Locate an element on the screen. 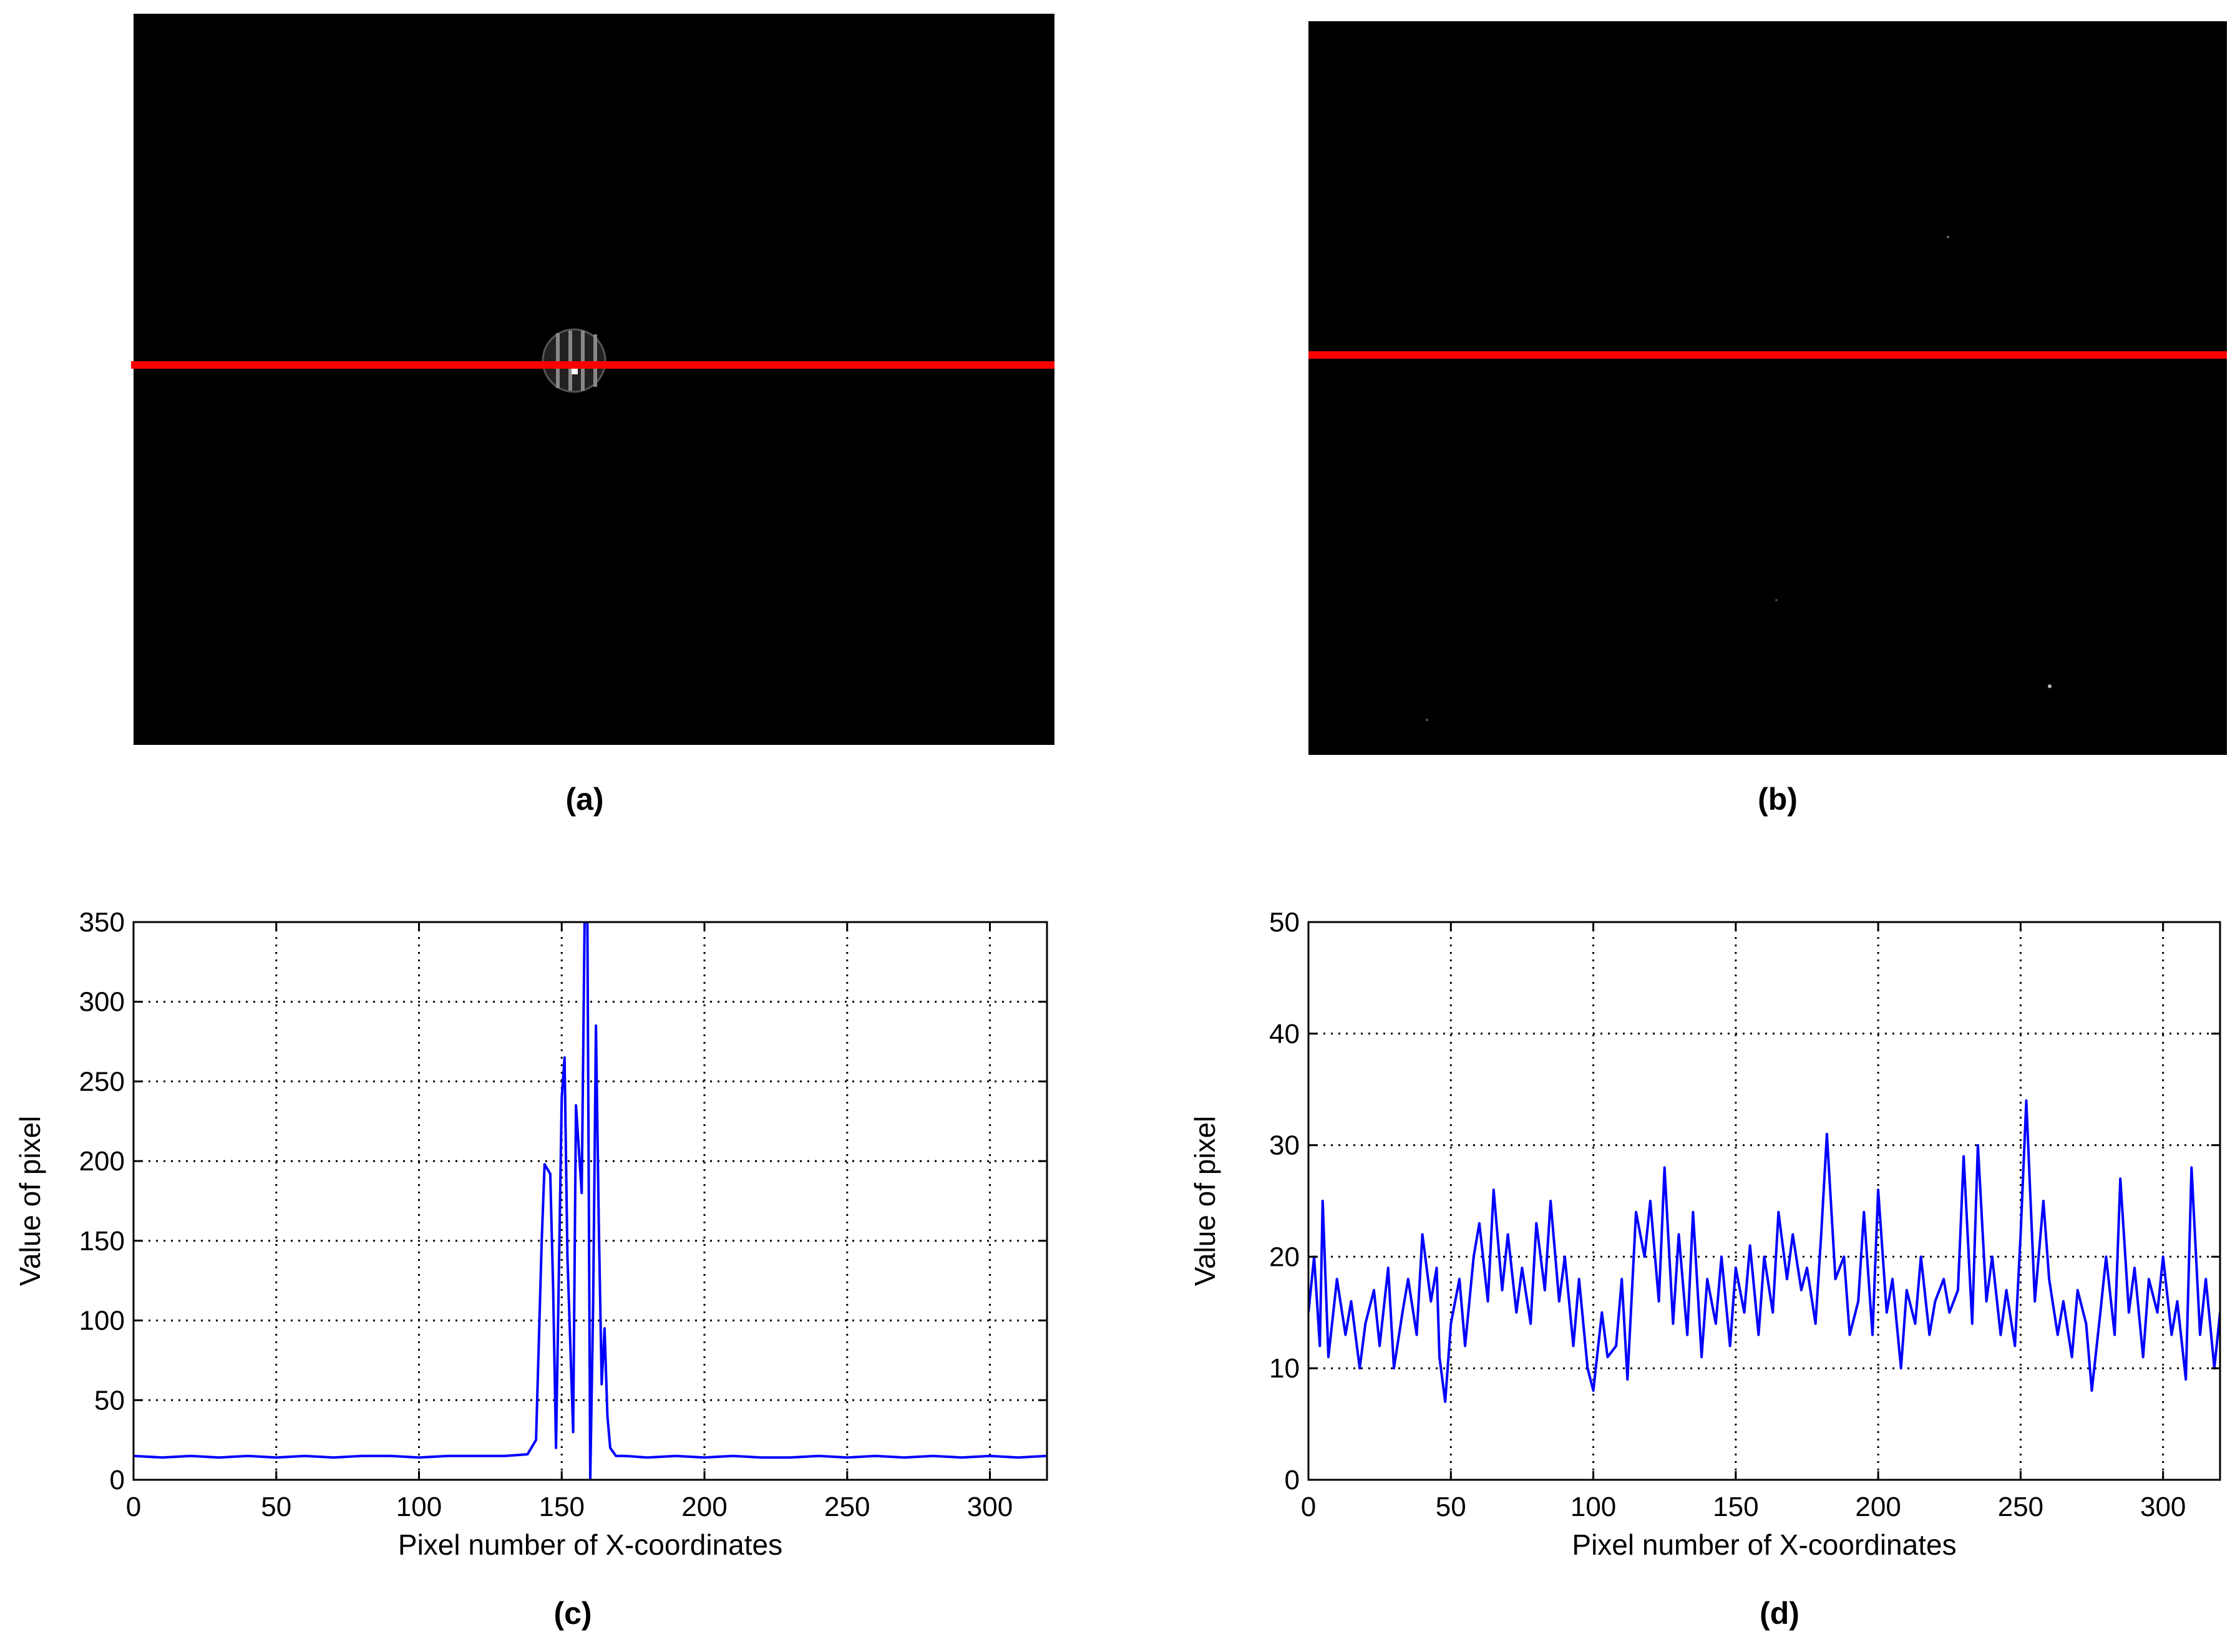 The width and height of the screenshot is (2240, 1652). y-tick-label: 150 is located at coordinates (102, 1241).